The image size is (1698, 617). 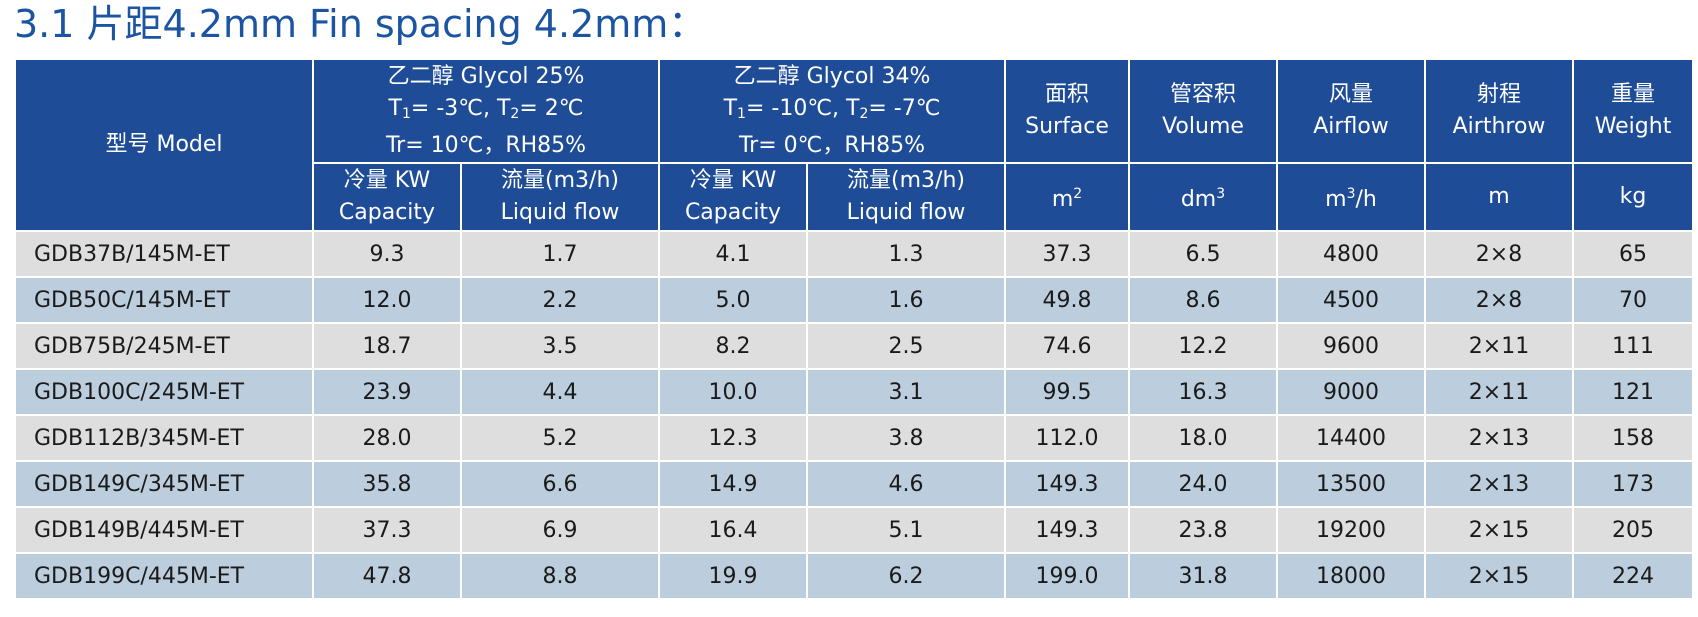 I want to click on cell-liquid-flow-25: 1.7, so click(x=560, y=254).